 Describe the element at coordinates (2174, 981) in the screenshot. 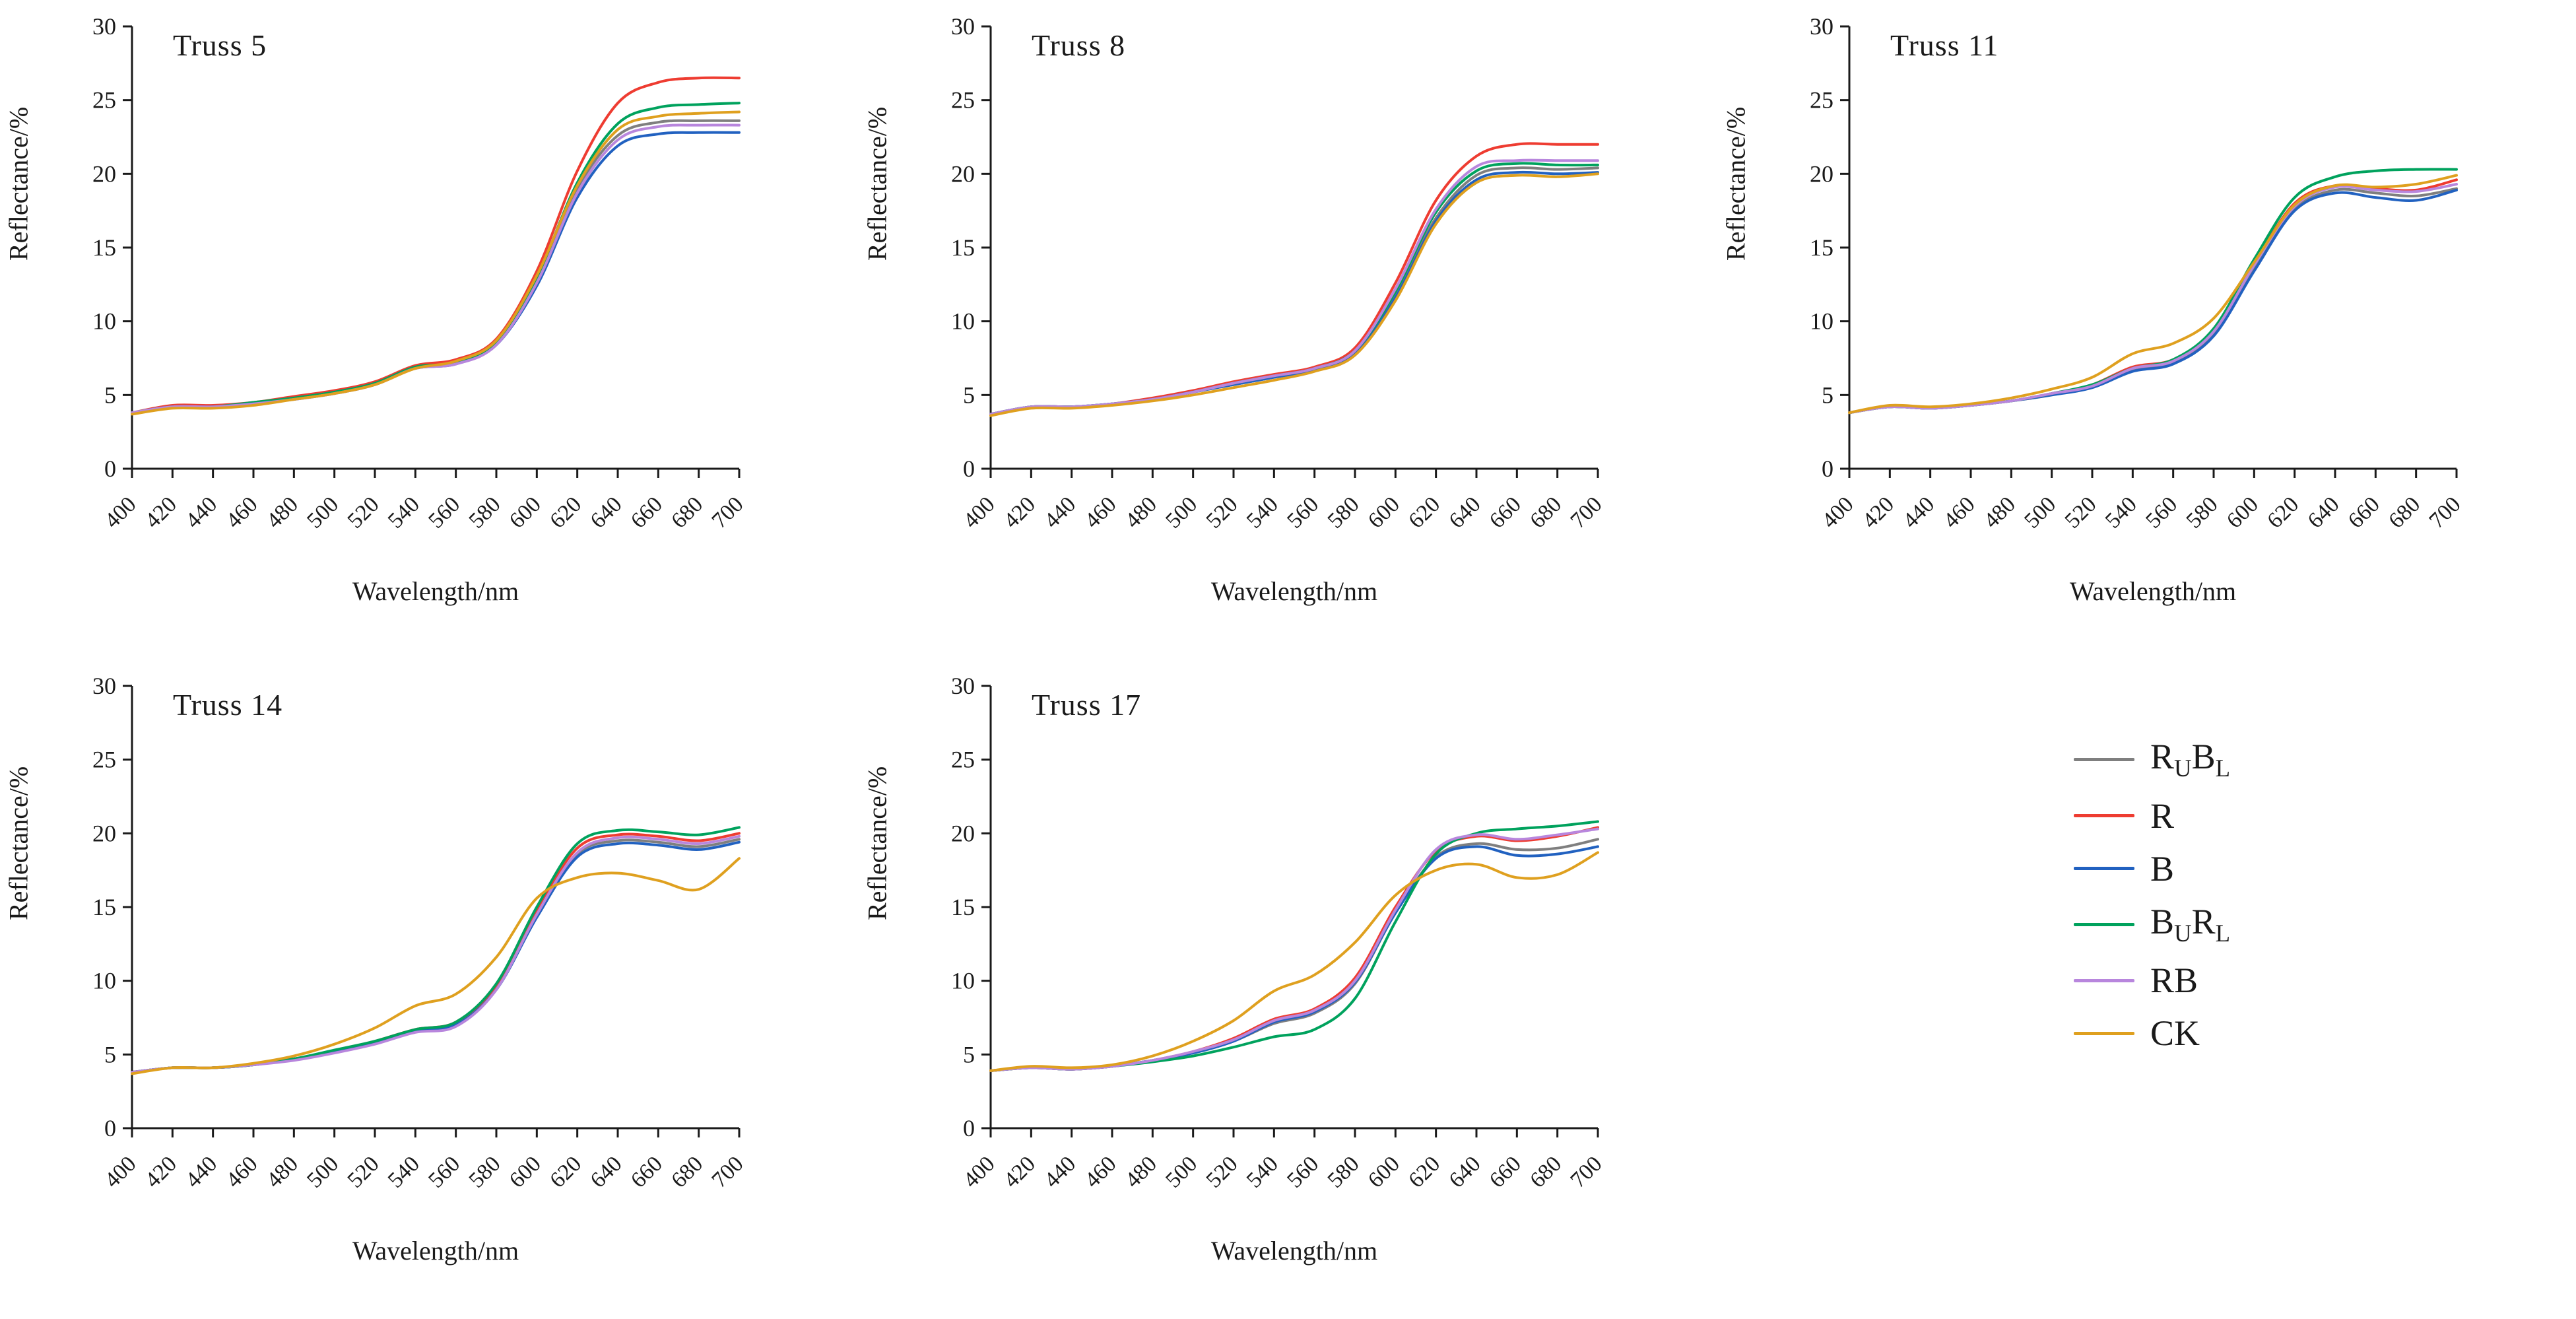

I see `legend-label: RB` at that location.